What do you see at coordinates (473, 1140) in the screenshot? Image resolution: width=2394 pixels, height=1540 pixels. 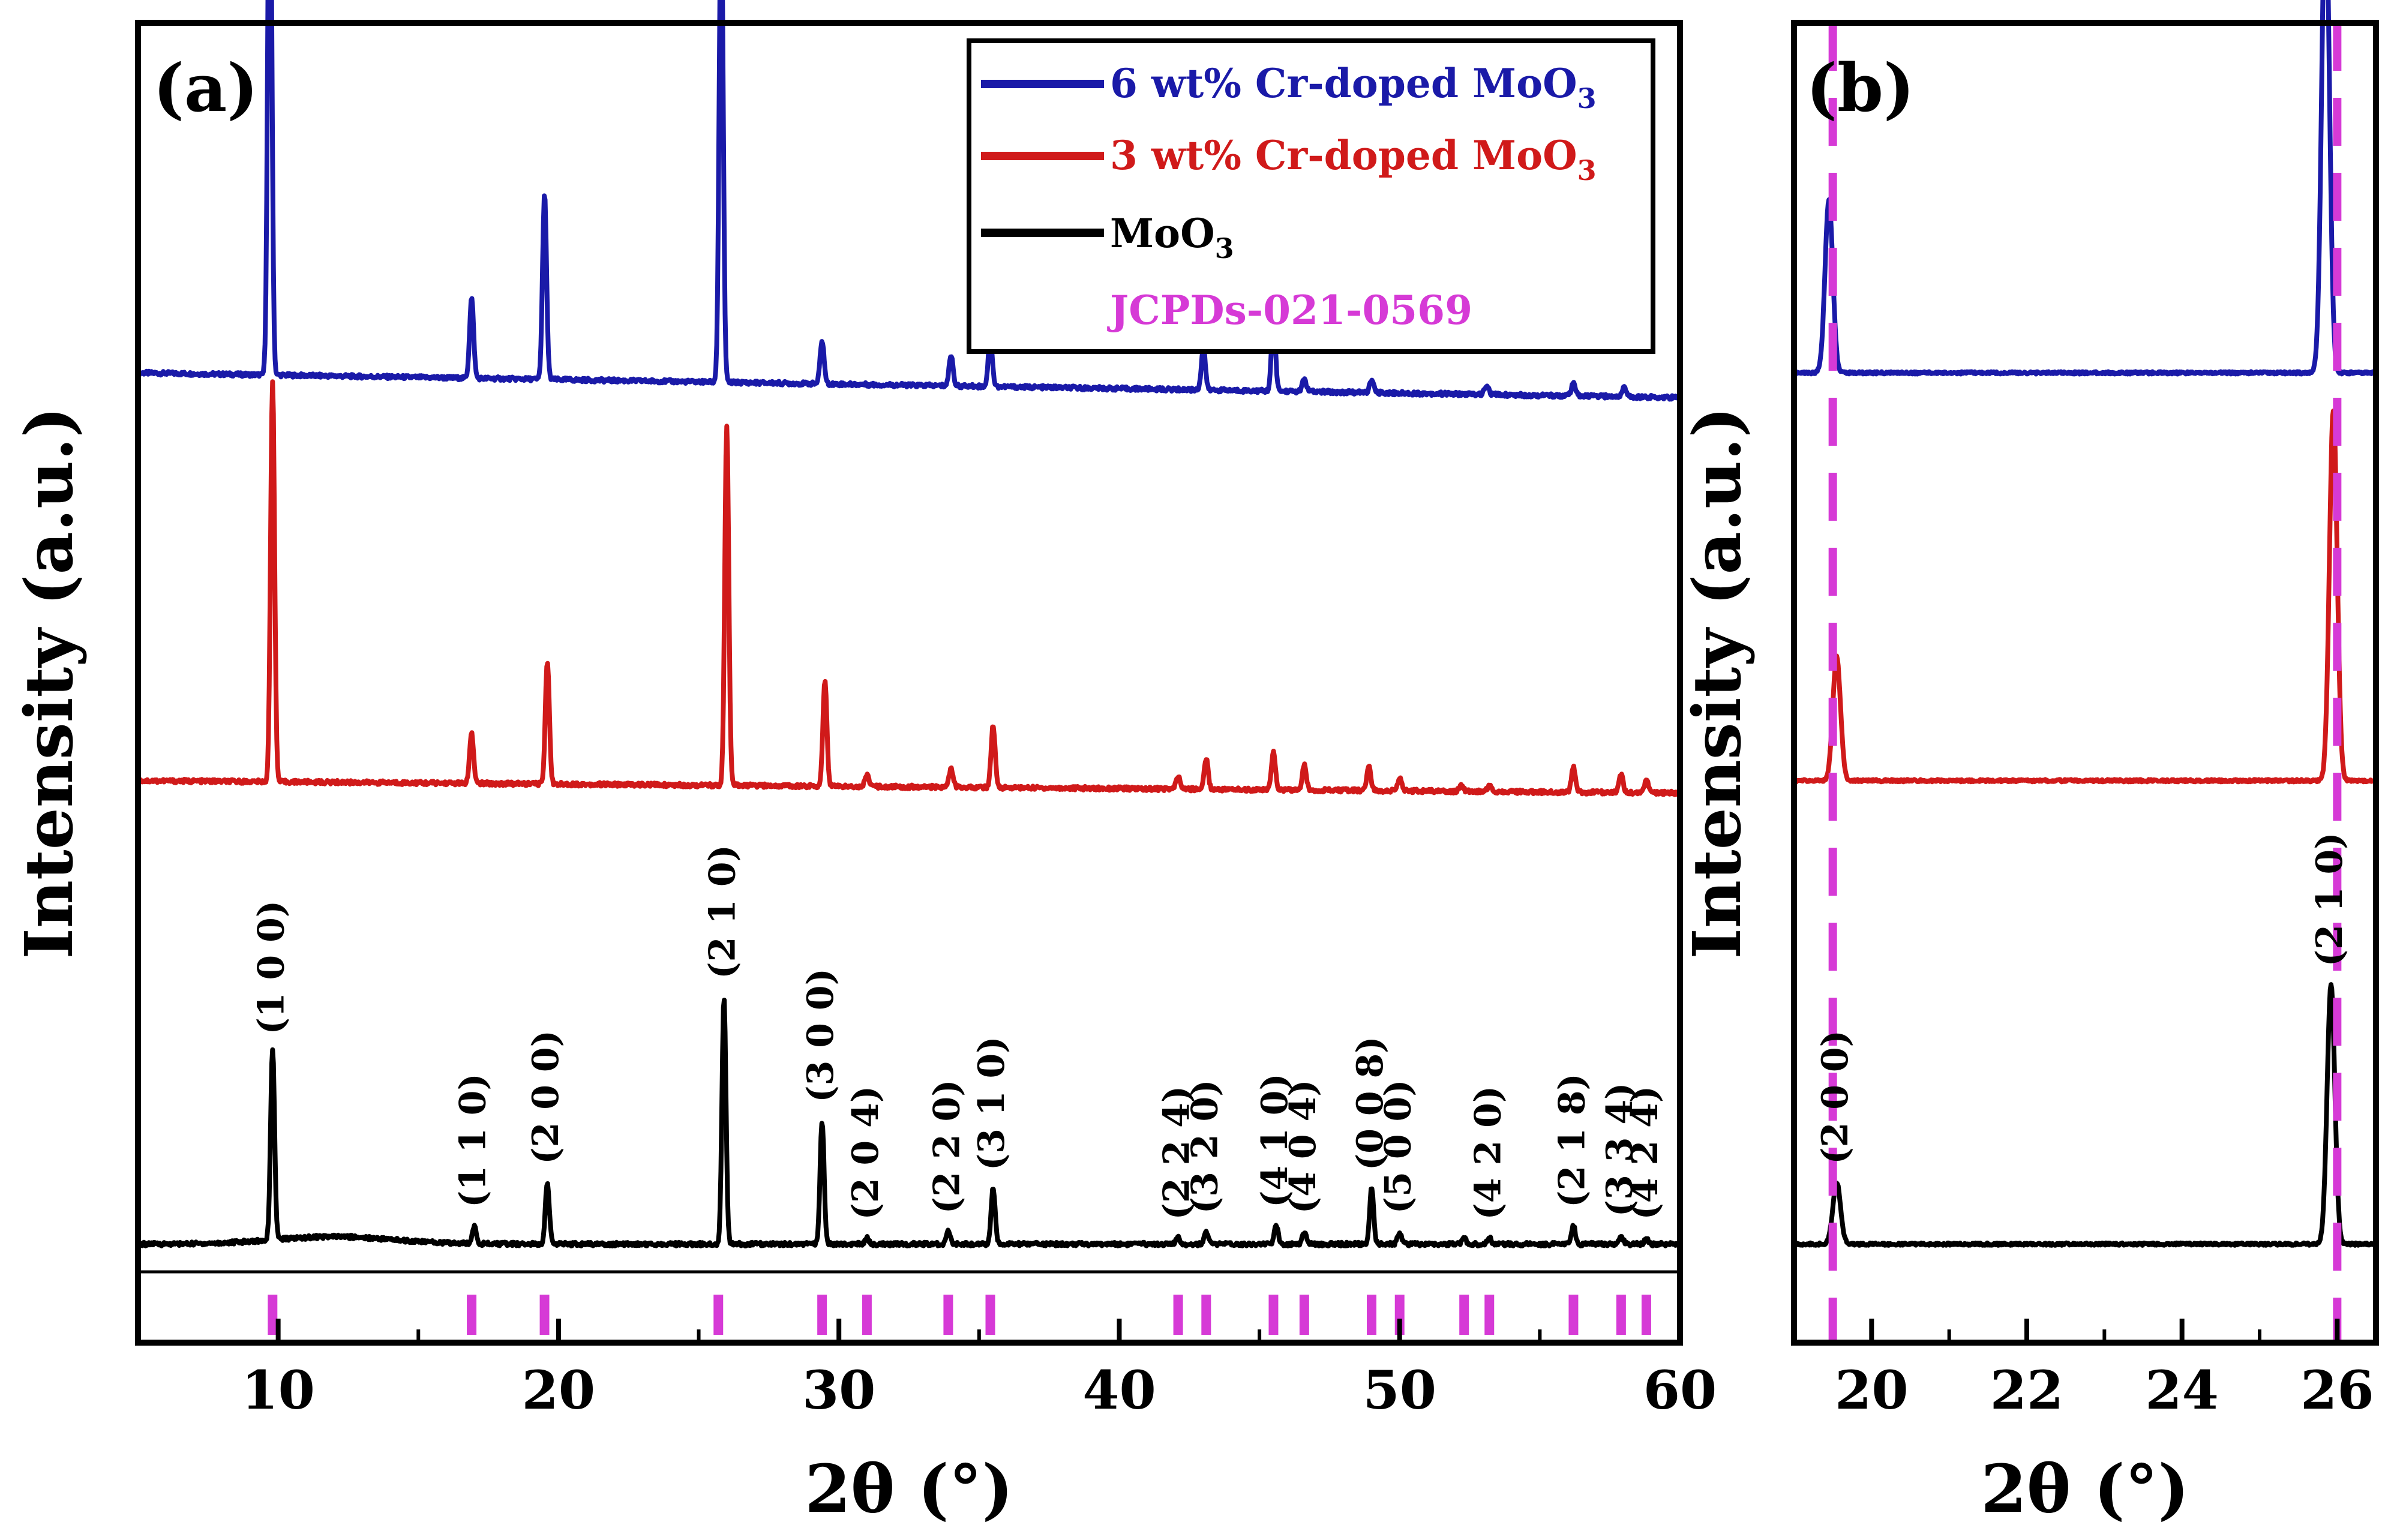 I see `hkl-annotation: (1 1 0)` at bounding box center [473, 1140].